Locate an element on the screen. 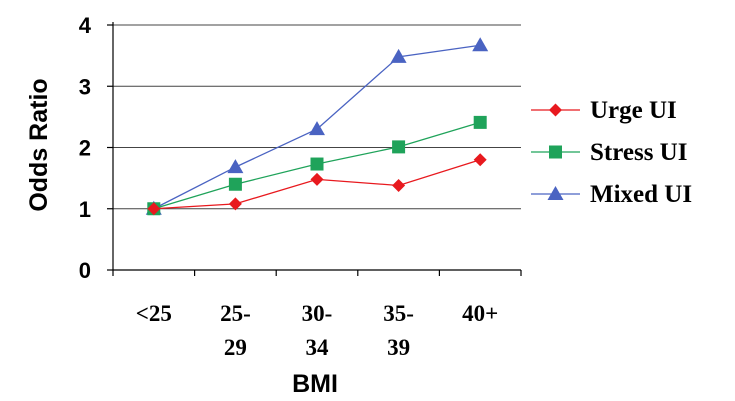 The image size is (735, 401). x-axis-title: BMI is located at coordinates (315, 384).